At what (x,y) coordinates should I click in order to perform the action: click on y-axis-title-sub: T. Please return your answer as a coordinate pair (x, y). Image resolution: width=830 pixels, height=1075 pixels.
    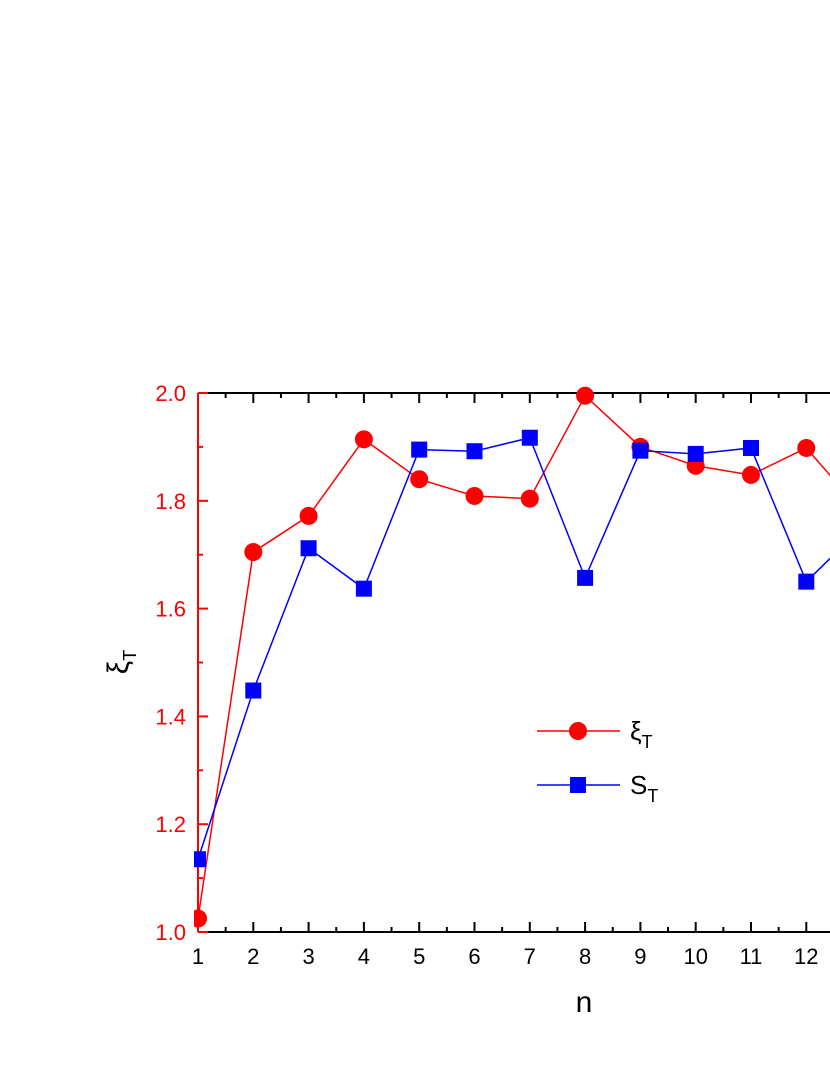
    Looking at the image, I should click on (130, 655).